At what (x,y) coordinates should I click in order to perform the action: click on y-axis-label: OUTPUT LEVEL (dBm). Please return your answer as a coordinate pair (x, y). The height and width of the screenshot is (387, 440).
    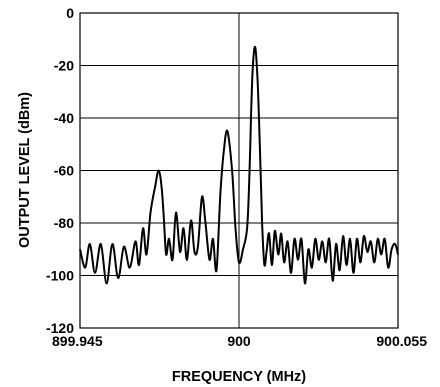
    Looking at the image, I should click on (25, 170).